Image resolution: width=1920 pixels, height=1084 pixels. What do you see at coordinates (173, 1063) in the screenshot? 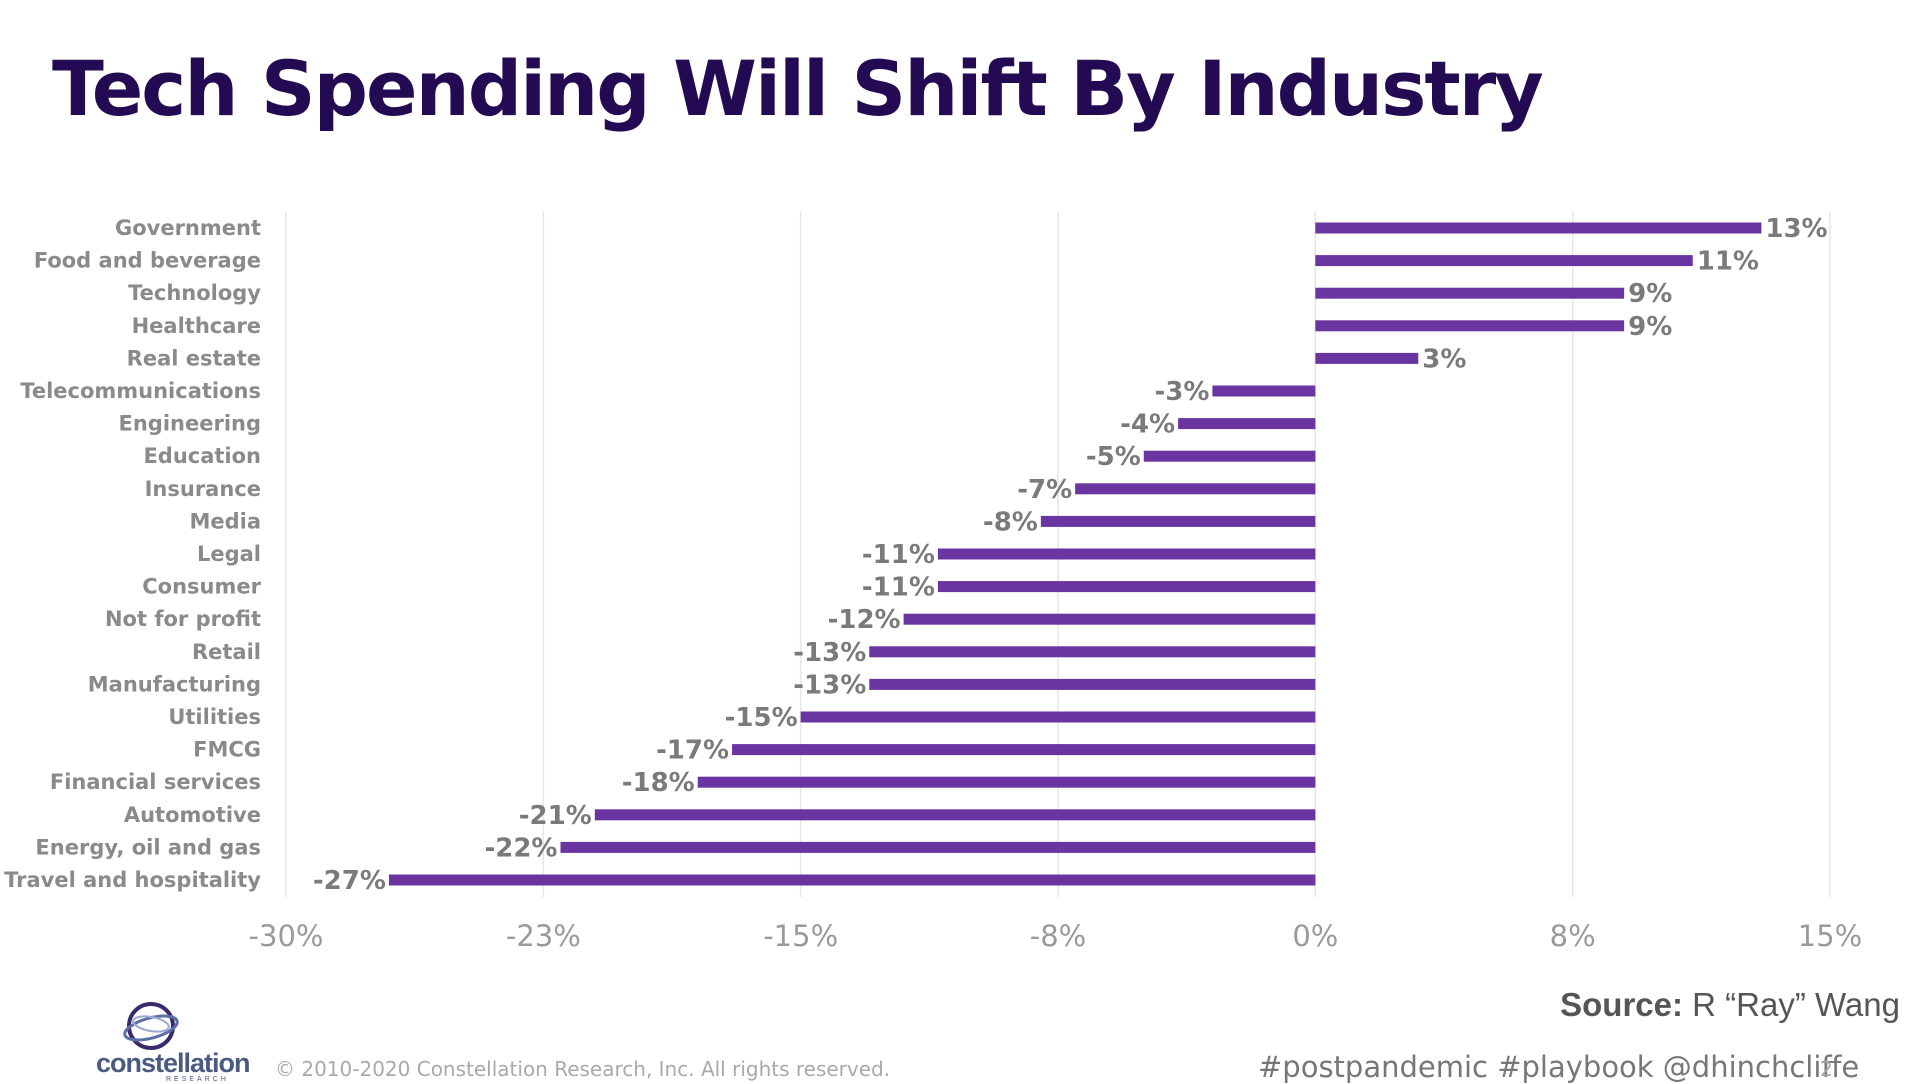
I see `logo-wordmark: constellation` at bounding box center [173, 1063].